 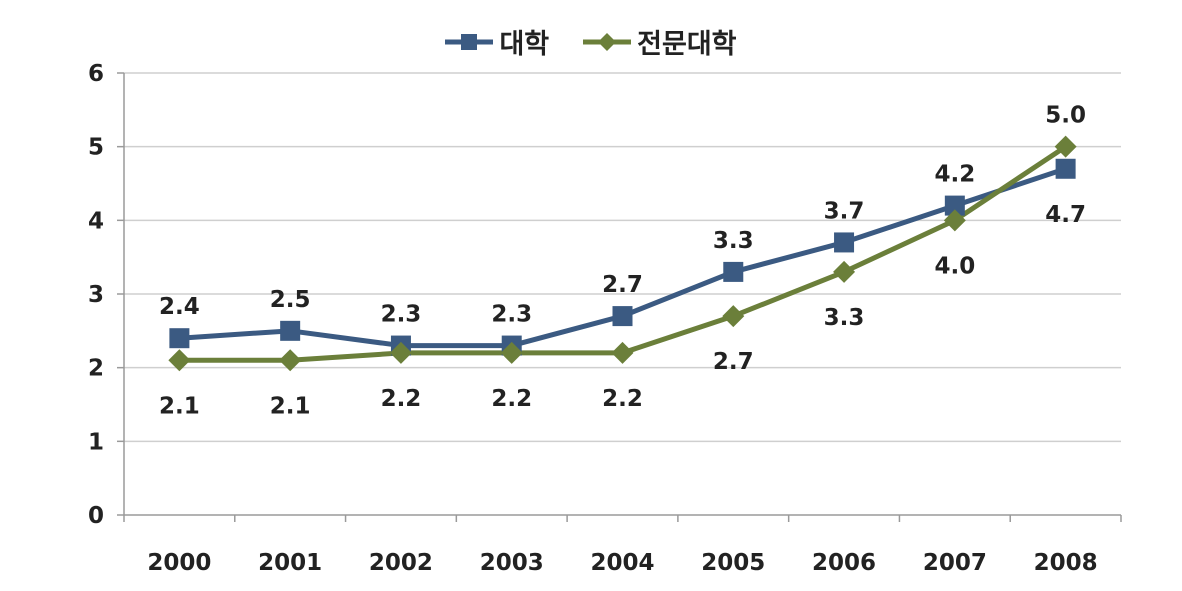 I want to click on y-tick-label-6: 6, so click(x=96, y=74).